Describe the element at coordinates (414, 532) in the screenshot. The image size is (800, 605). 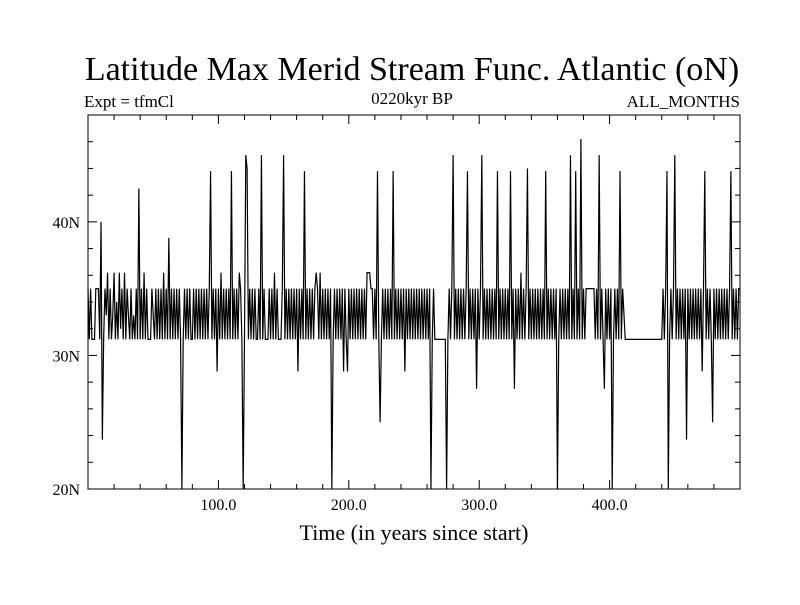
I see `x-axis-label: Time (in years since start)` at that location.